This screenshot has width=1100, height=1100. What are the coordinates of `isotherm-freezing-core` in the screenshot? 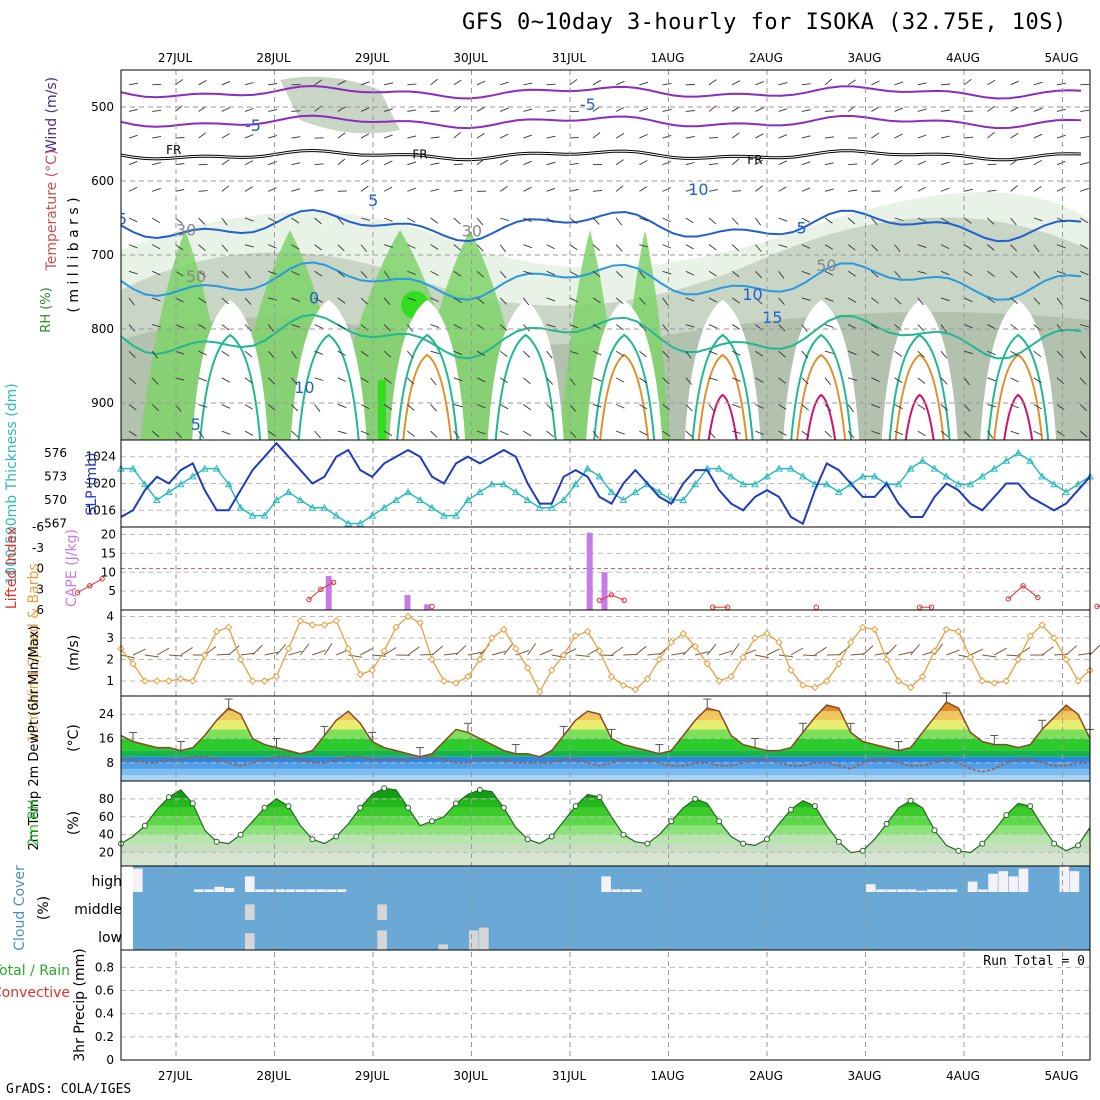 It's located at (601, 155).